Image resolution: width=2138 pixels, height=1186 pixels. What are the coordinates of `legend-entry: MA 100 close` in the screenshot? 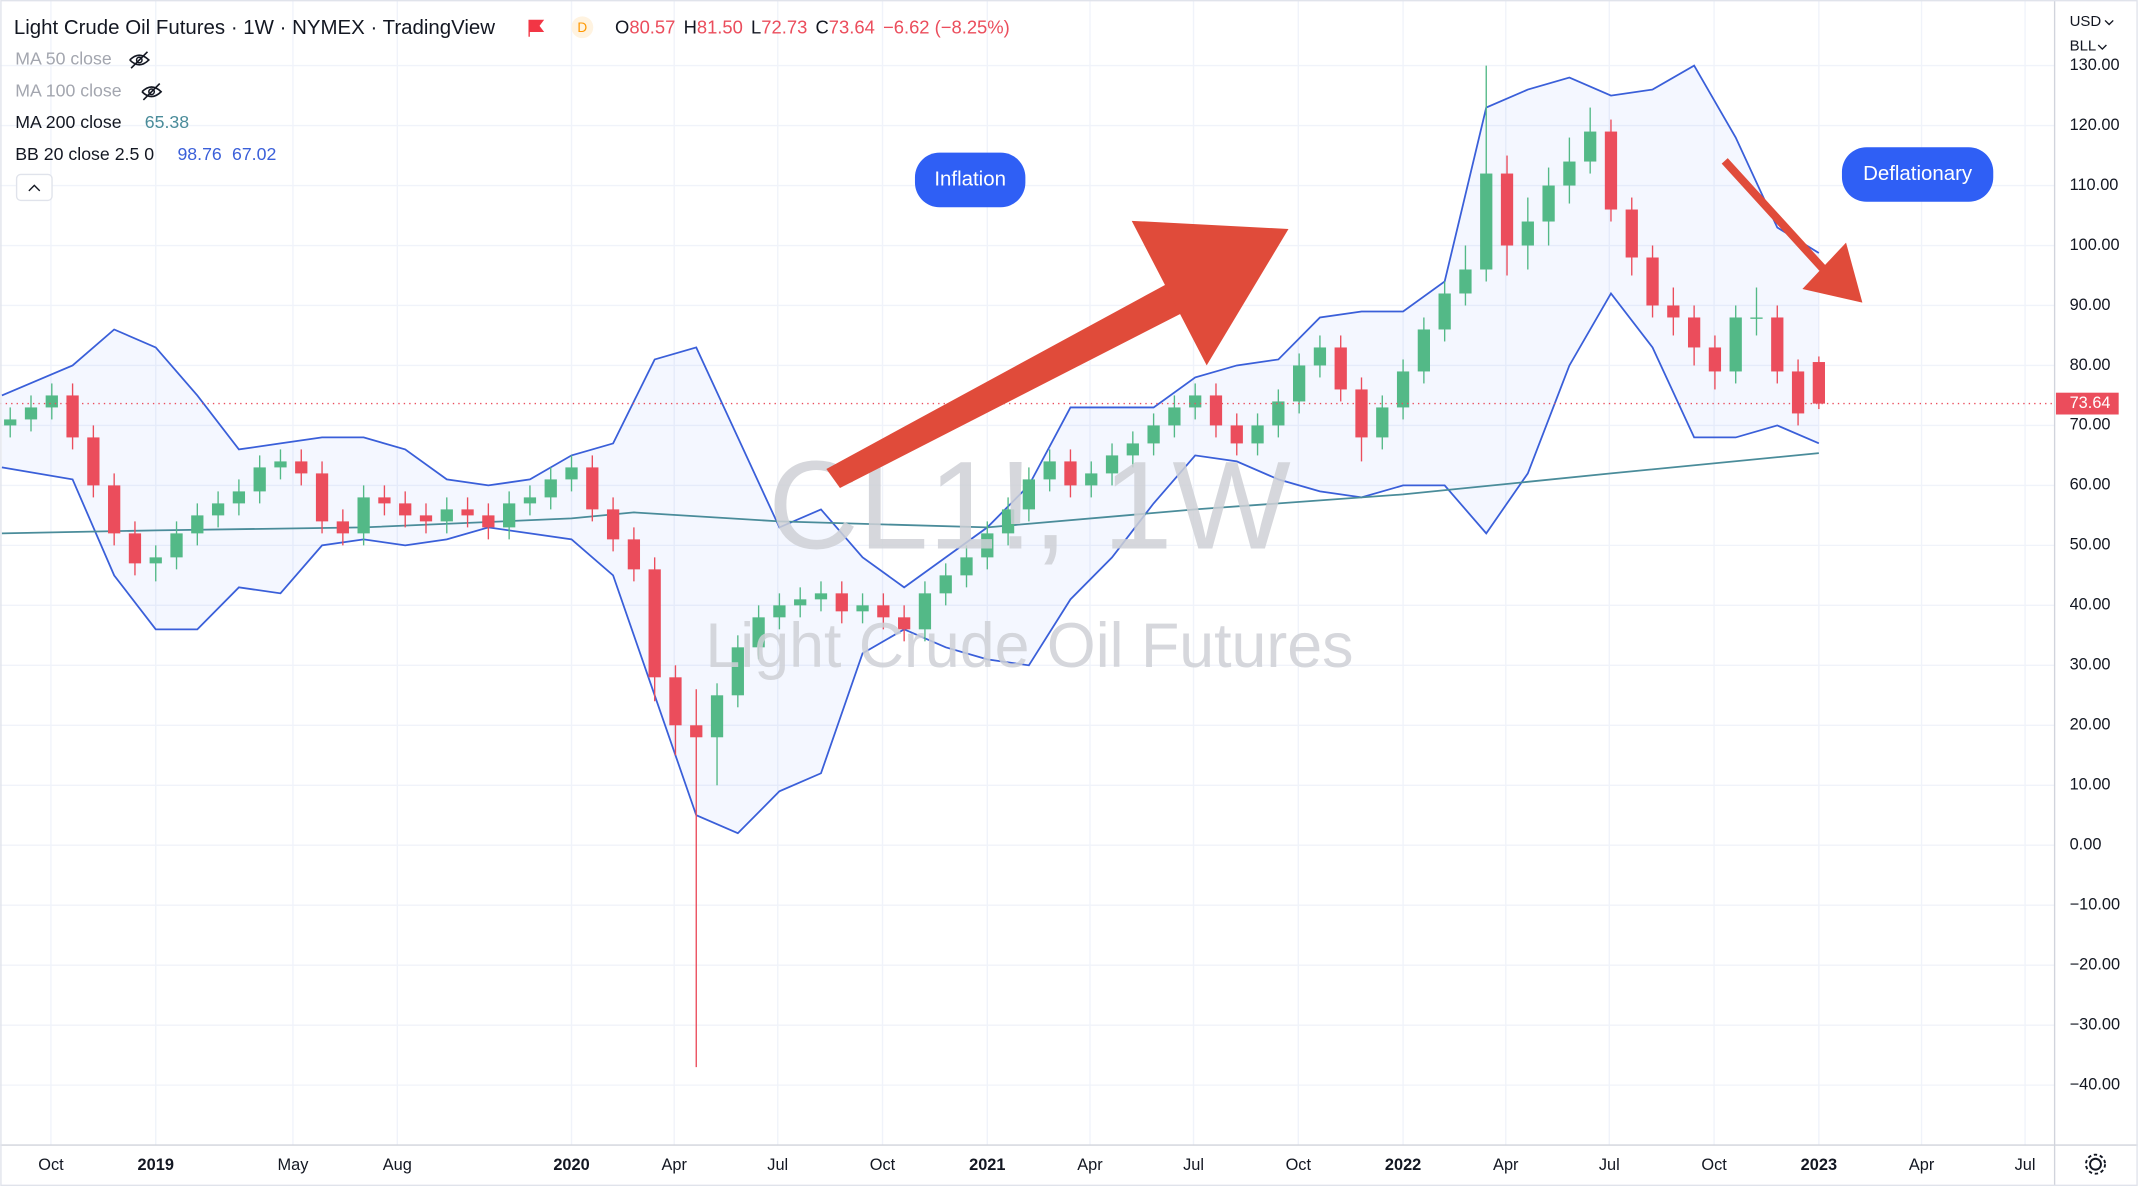 It's located at (68, 90).